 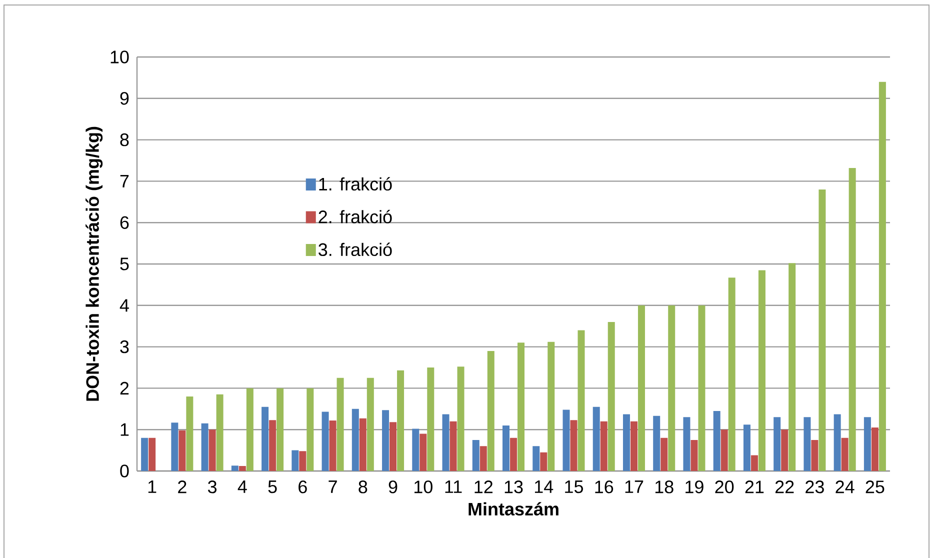 I want to click on x-tick-label: 22, so click(x=784, y=487).